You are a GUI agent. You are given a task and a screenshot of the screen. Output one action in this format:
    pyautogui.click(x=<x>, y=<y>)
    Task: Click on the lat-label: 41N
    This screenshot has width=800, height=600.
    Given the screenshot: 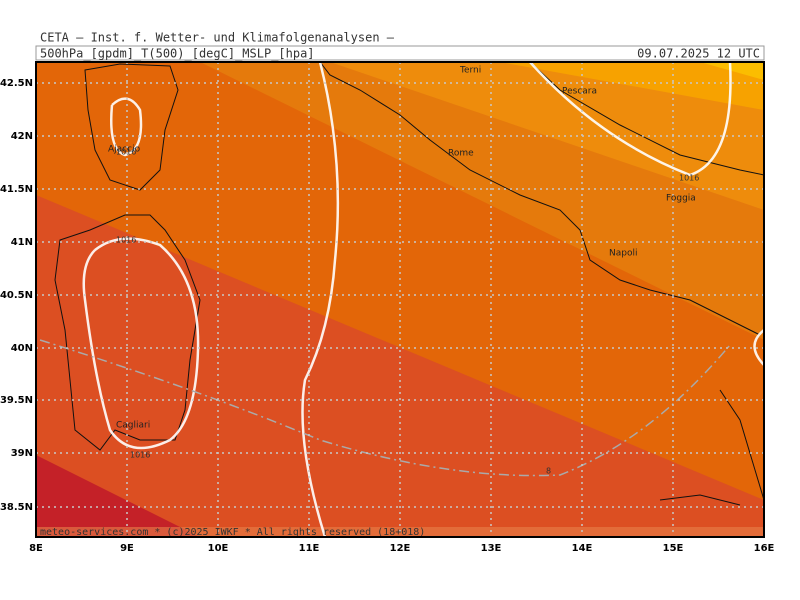 What is the action you would take?
    pyautogui.click(x=22, y=242)
    